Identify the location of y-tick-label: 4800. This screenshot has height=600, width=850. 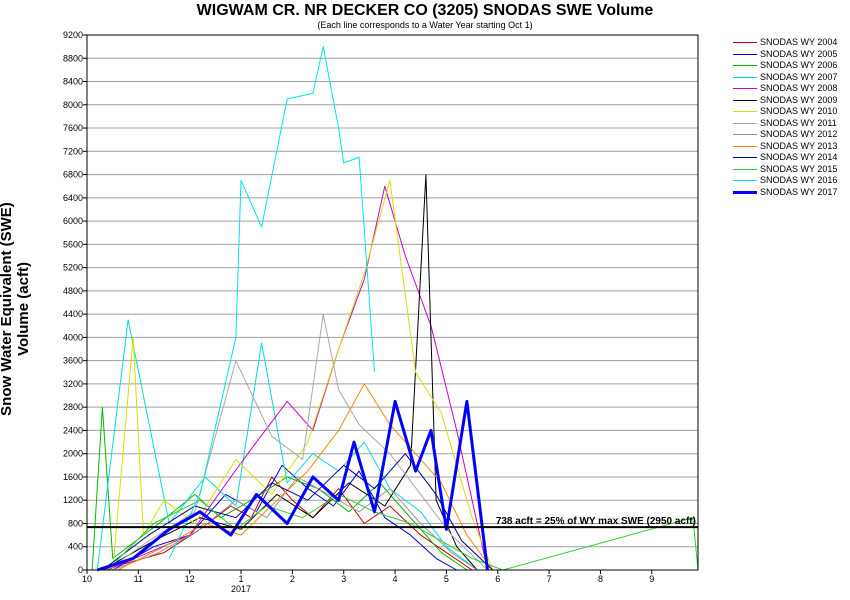
(73, 291).